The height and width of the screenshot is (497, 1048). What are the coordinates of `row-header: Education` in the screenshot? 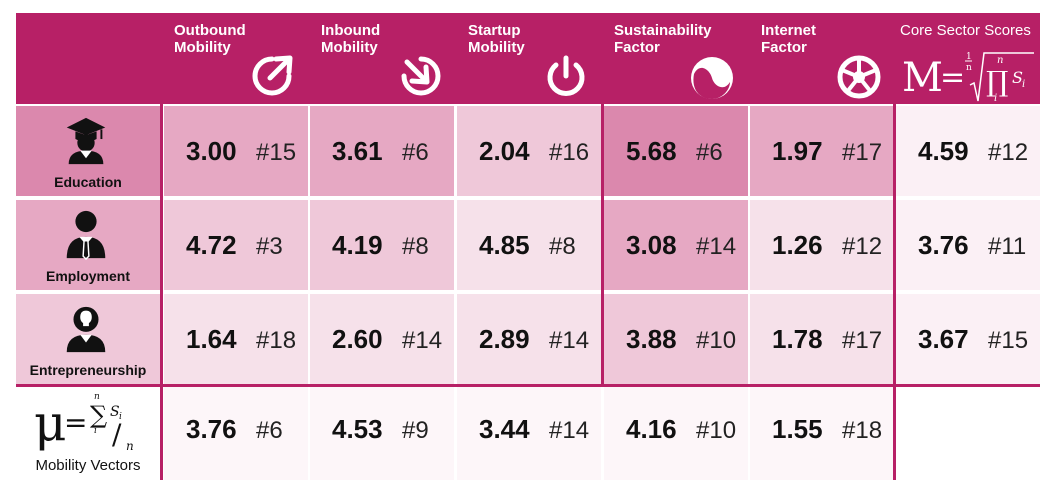 It's located at (88, 151).